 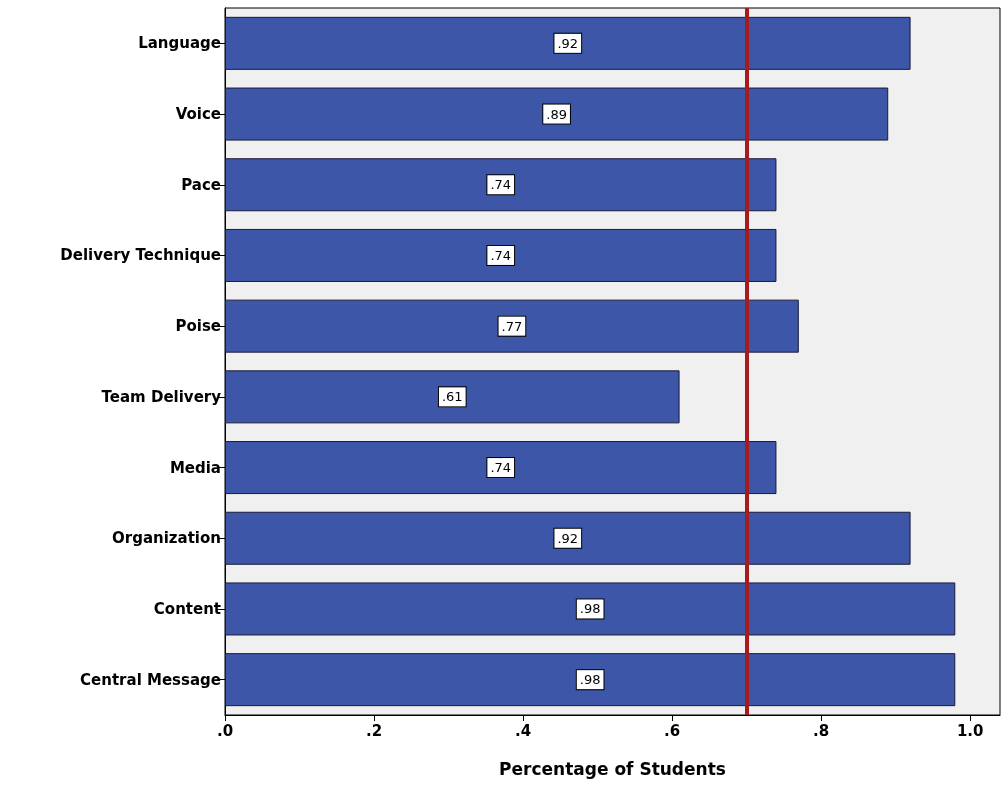 I want to click on data-label: .77, so click(x=512, y=326).